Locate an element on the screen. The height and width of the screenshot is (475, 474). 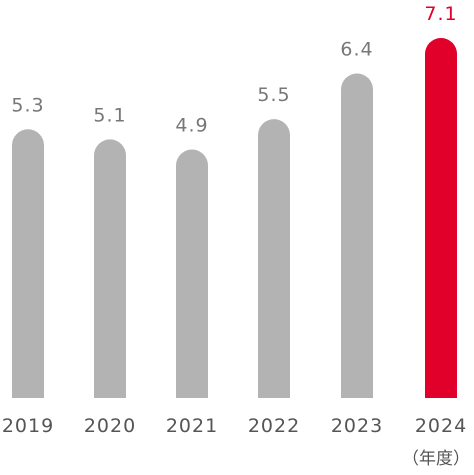
bar-base-2019 is located at coordinates (28, 390).